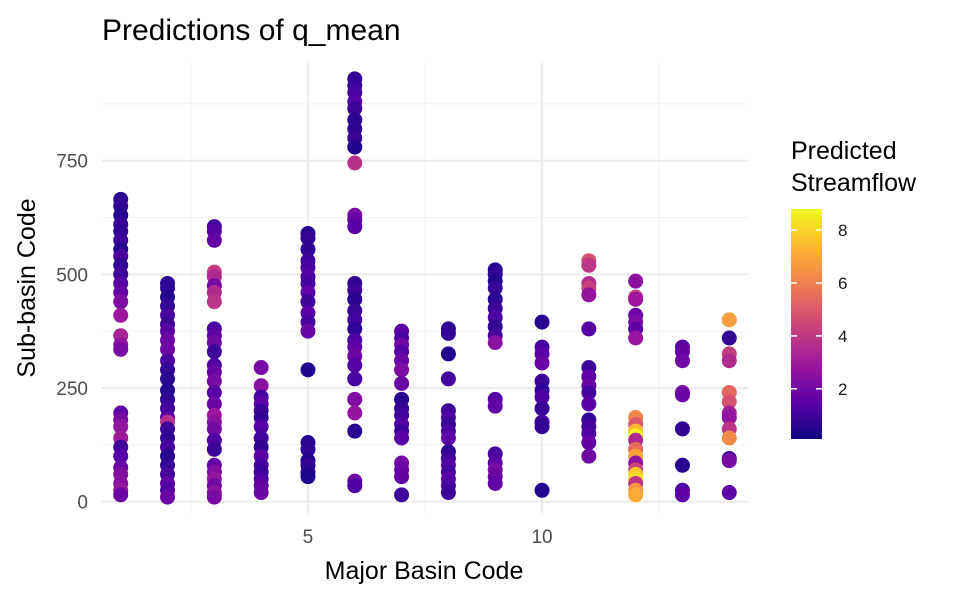 The height and width of the screenshot is (598, 968). What do you see at coordinates (842, 230) in the screenshot?
I see `legend-tick-label: 8` at bounding box center [842, 230].